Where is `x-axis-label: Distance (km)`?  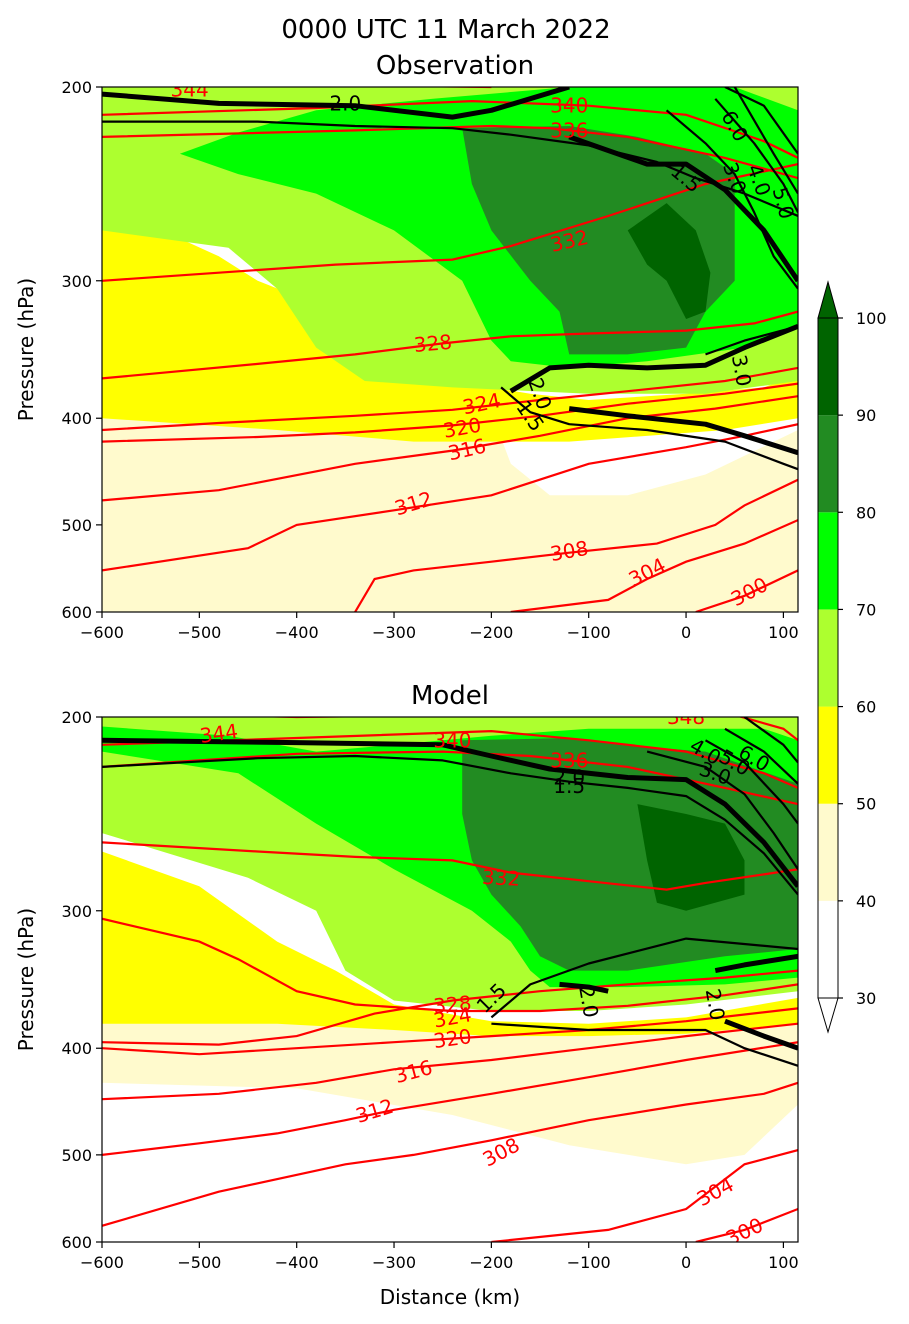 x-axis-label: Distance (km) is located at coordinates (450, 1297).